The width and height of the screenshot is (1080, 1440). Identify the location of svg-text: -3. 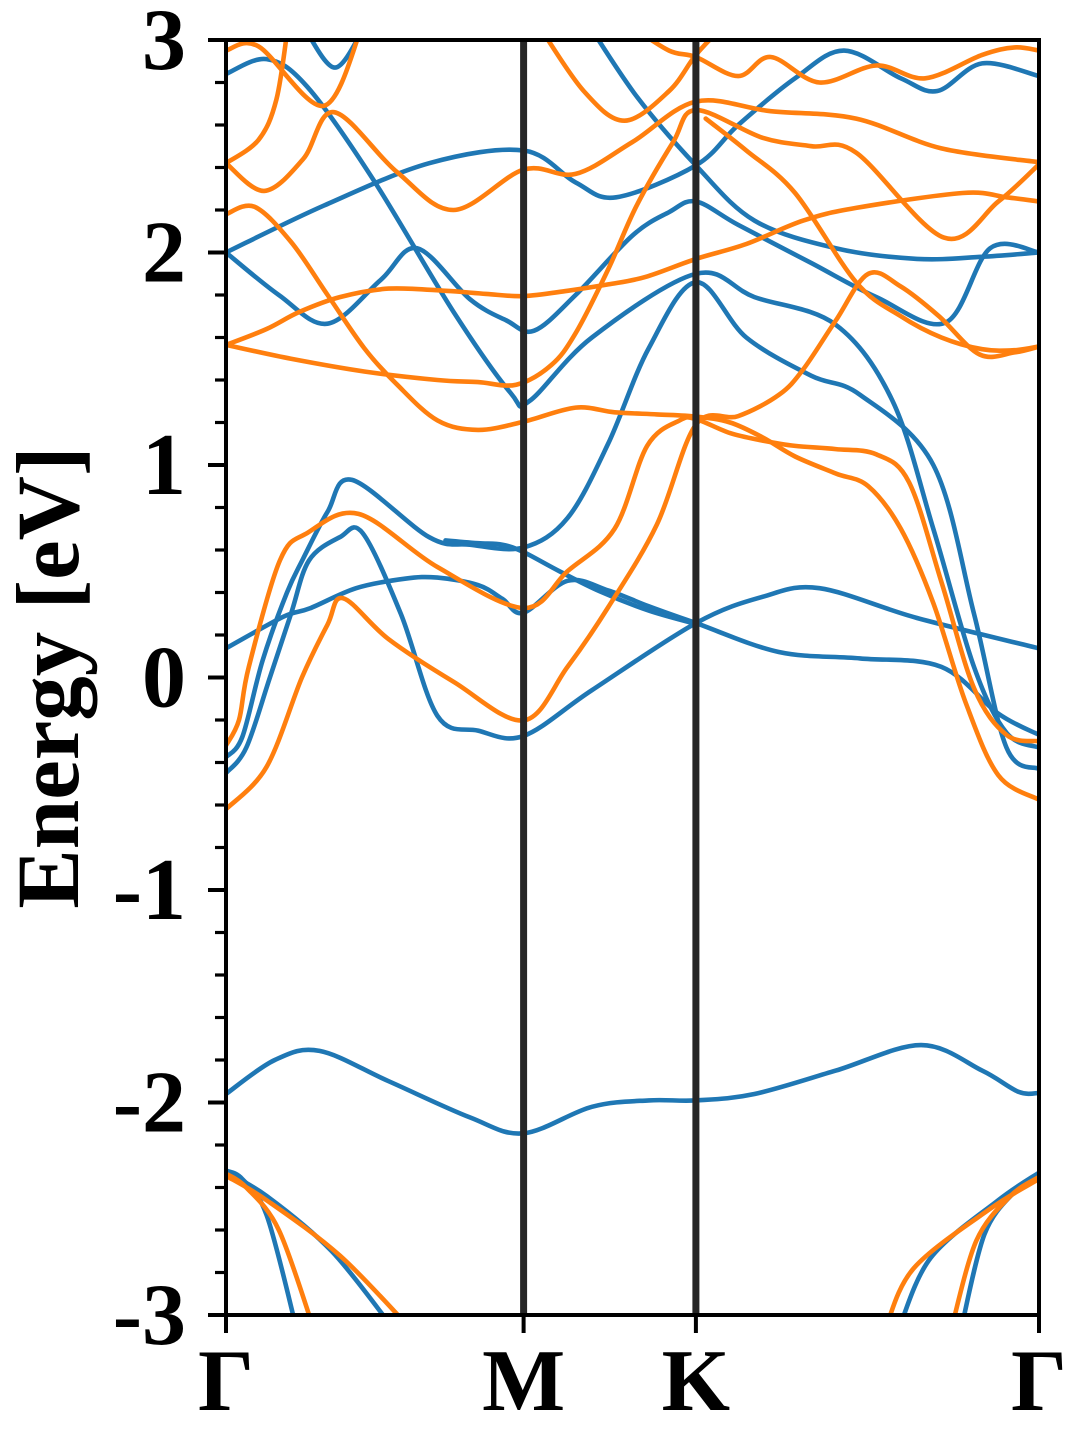
(149, 1315).